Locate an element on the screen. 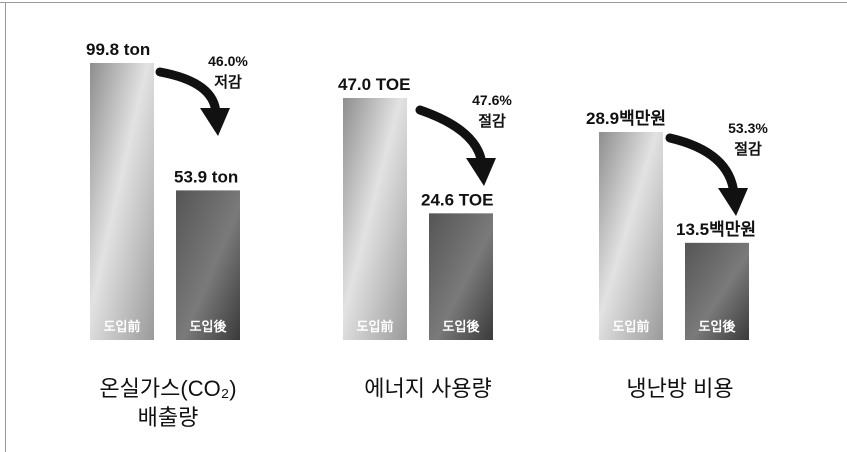  bar-value-label: 99.8 ton is located at coordinates (118, 49).